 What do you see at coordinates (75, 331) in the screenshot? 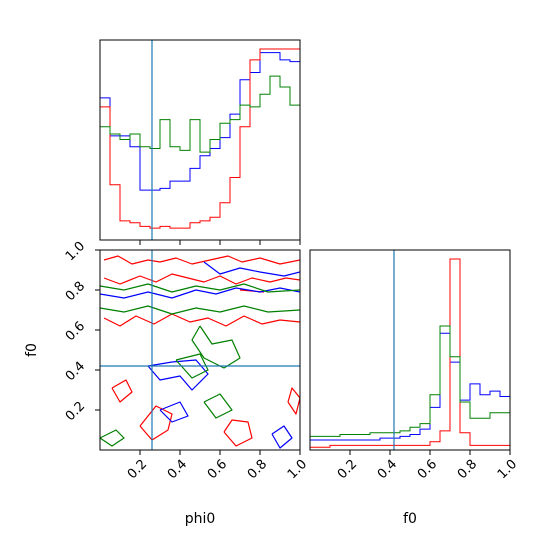
I see `y-tick-label: 0.6` at bounding box center [75, 331].